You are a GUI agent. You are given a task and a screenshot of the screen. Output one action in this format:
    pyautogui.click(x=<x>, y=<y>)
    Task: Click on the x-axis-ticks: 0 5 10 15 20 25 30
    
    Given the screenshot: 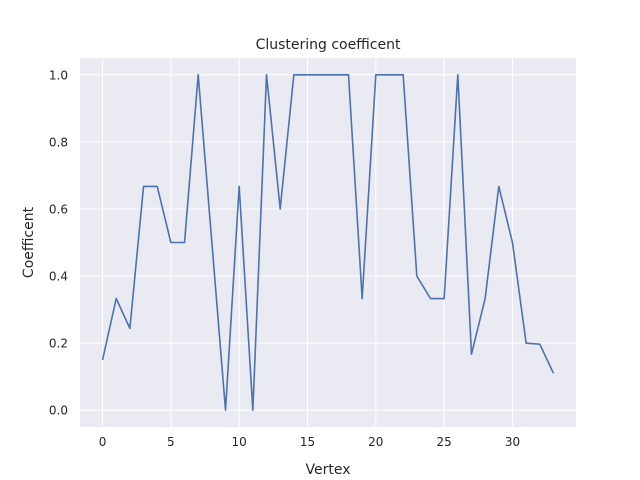 What is the action you would take?
    pyautogui.click(x=309, y=442)
    